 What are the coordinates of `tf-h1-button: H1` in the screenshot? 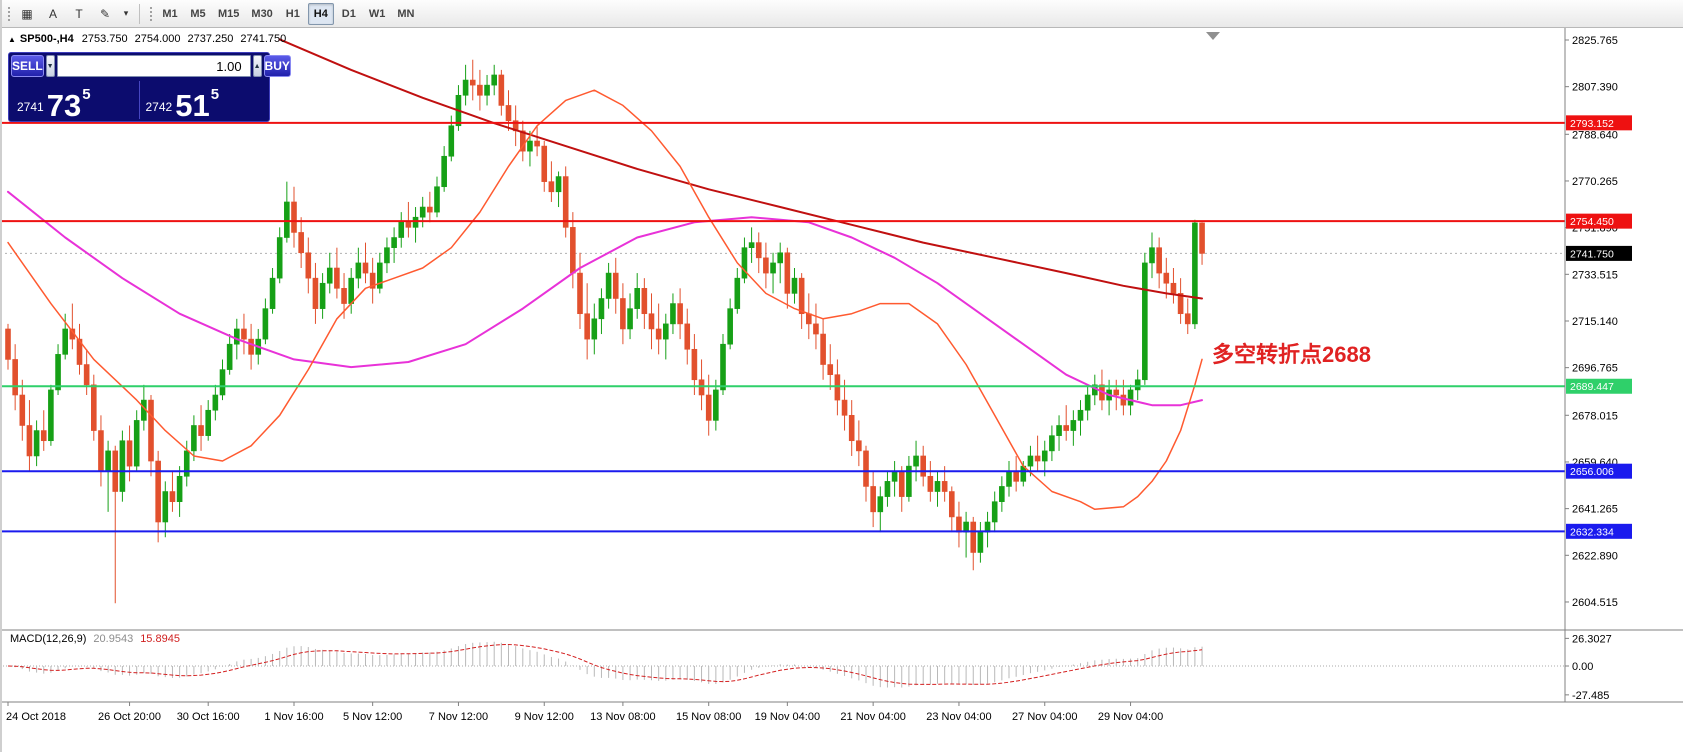 It's located at (293, 14).